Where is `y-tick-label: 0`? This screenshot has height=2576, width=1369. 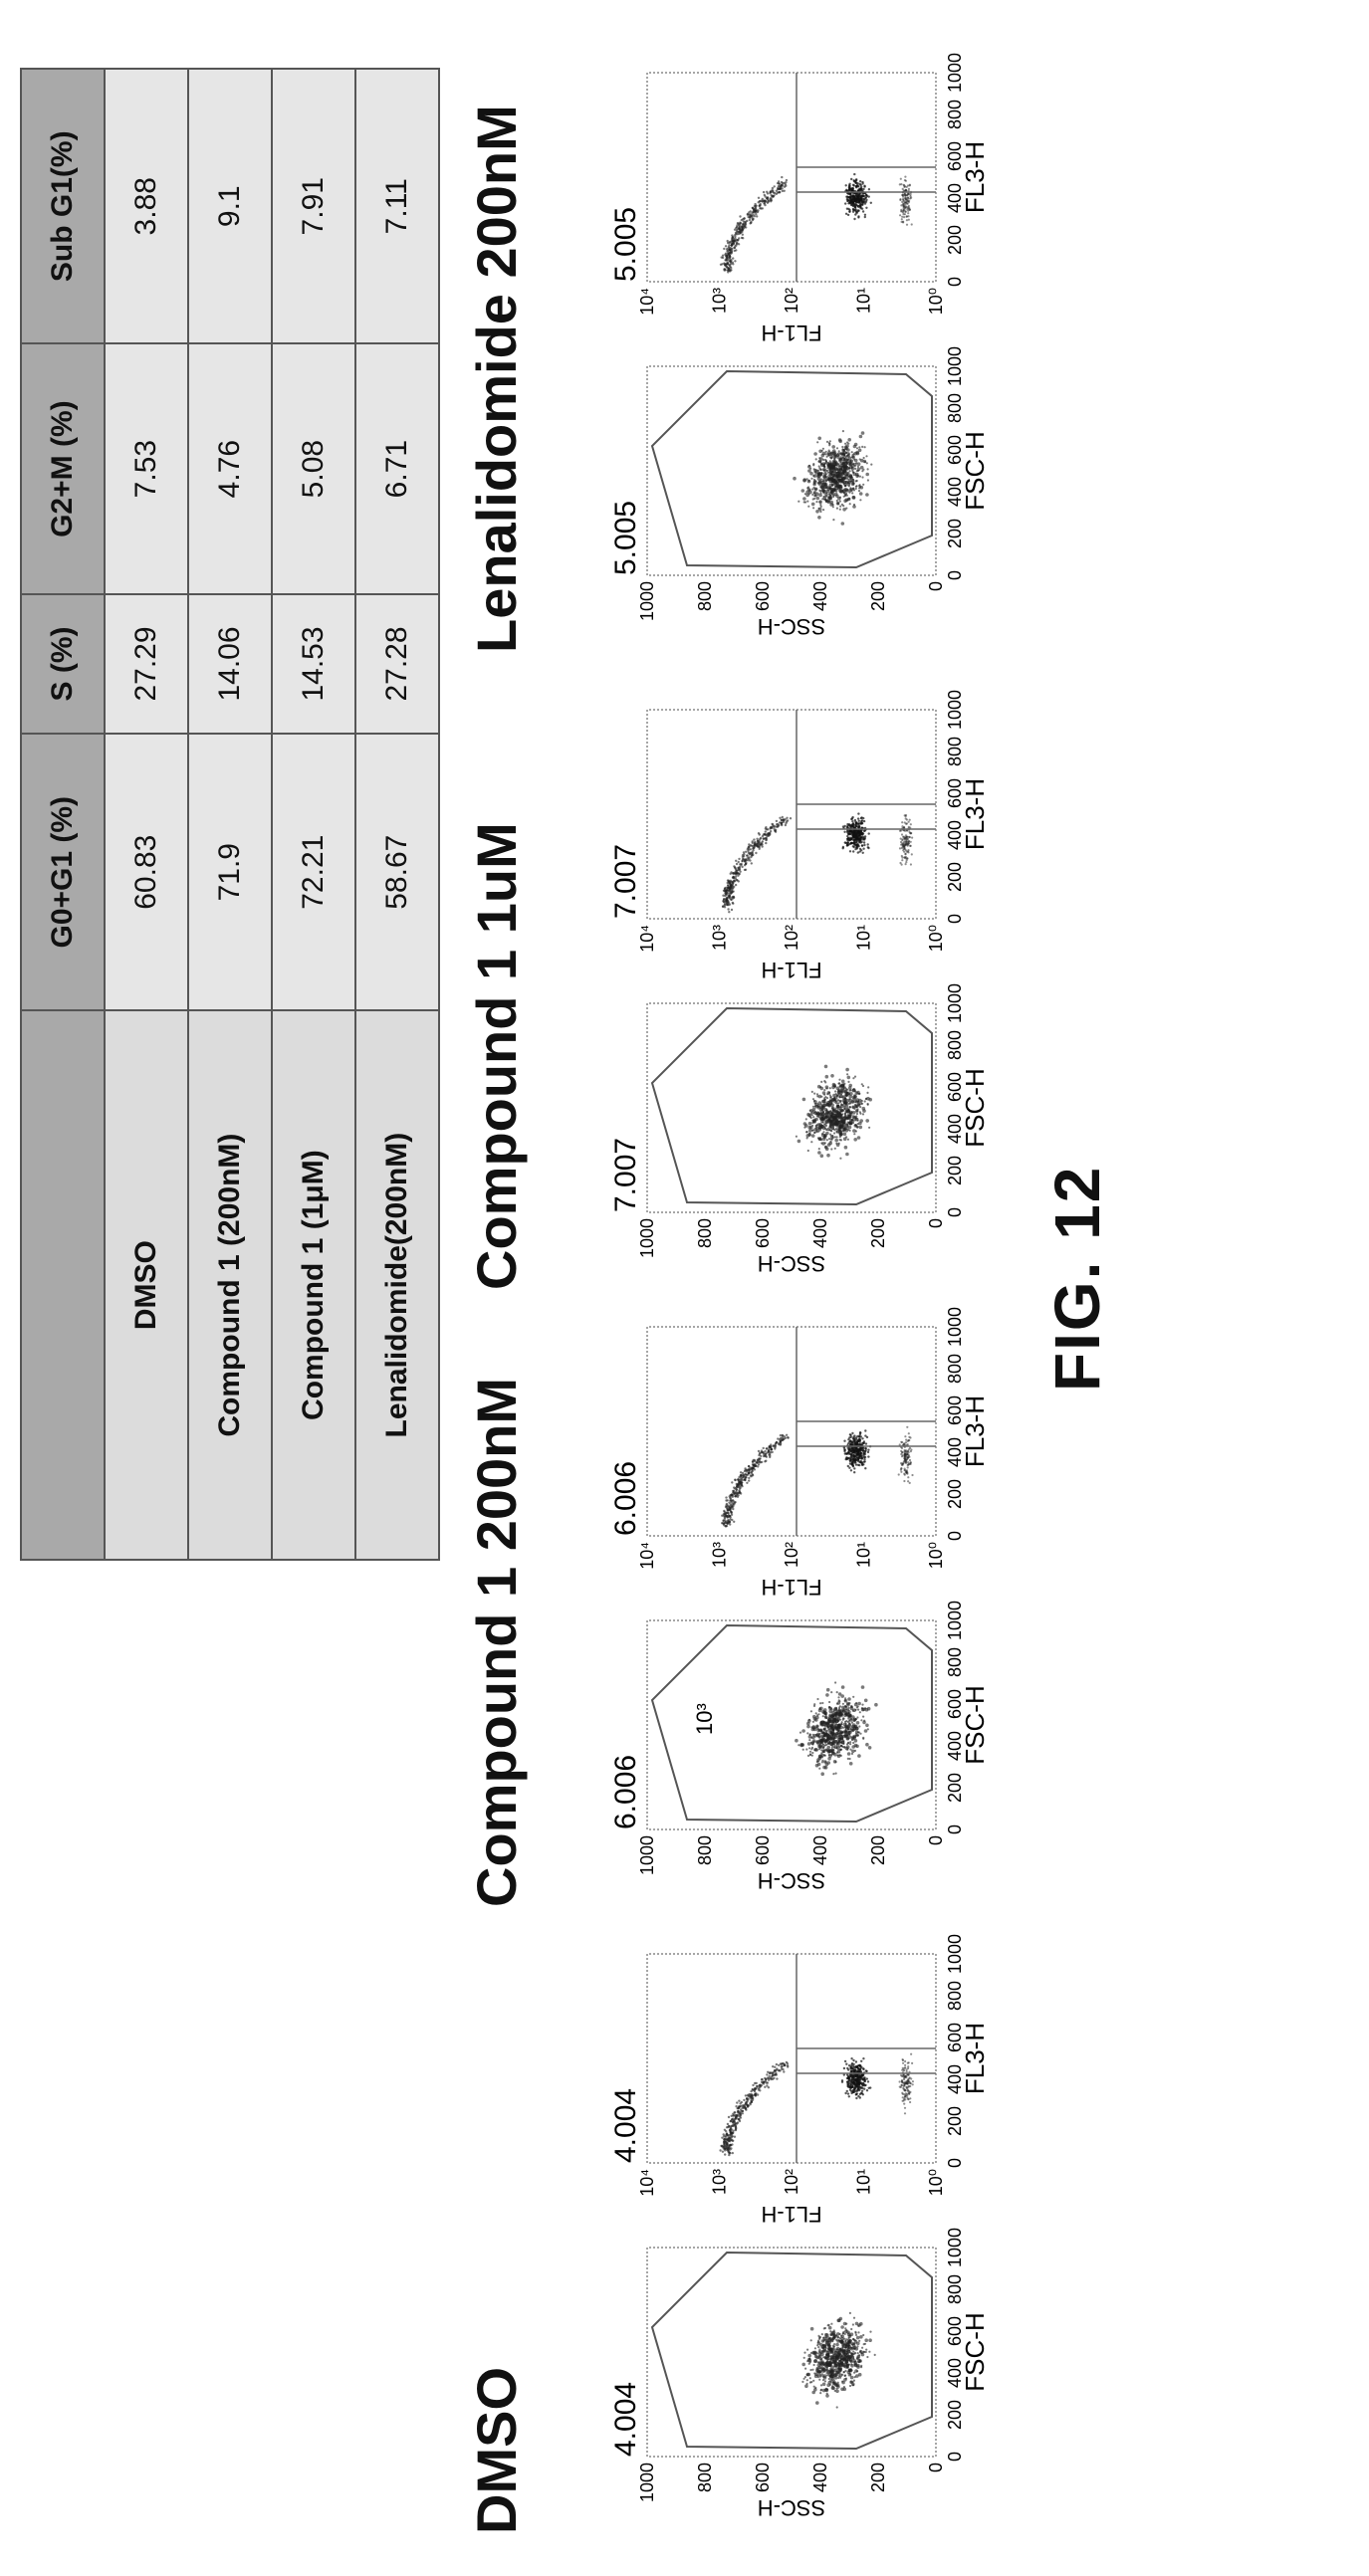
y-tick-label: 0 is located at coordinates (936, 586).